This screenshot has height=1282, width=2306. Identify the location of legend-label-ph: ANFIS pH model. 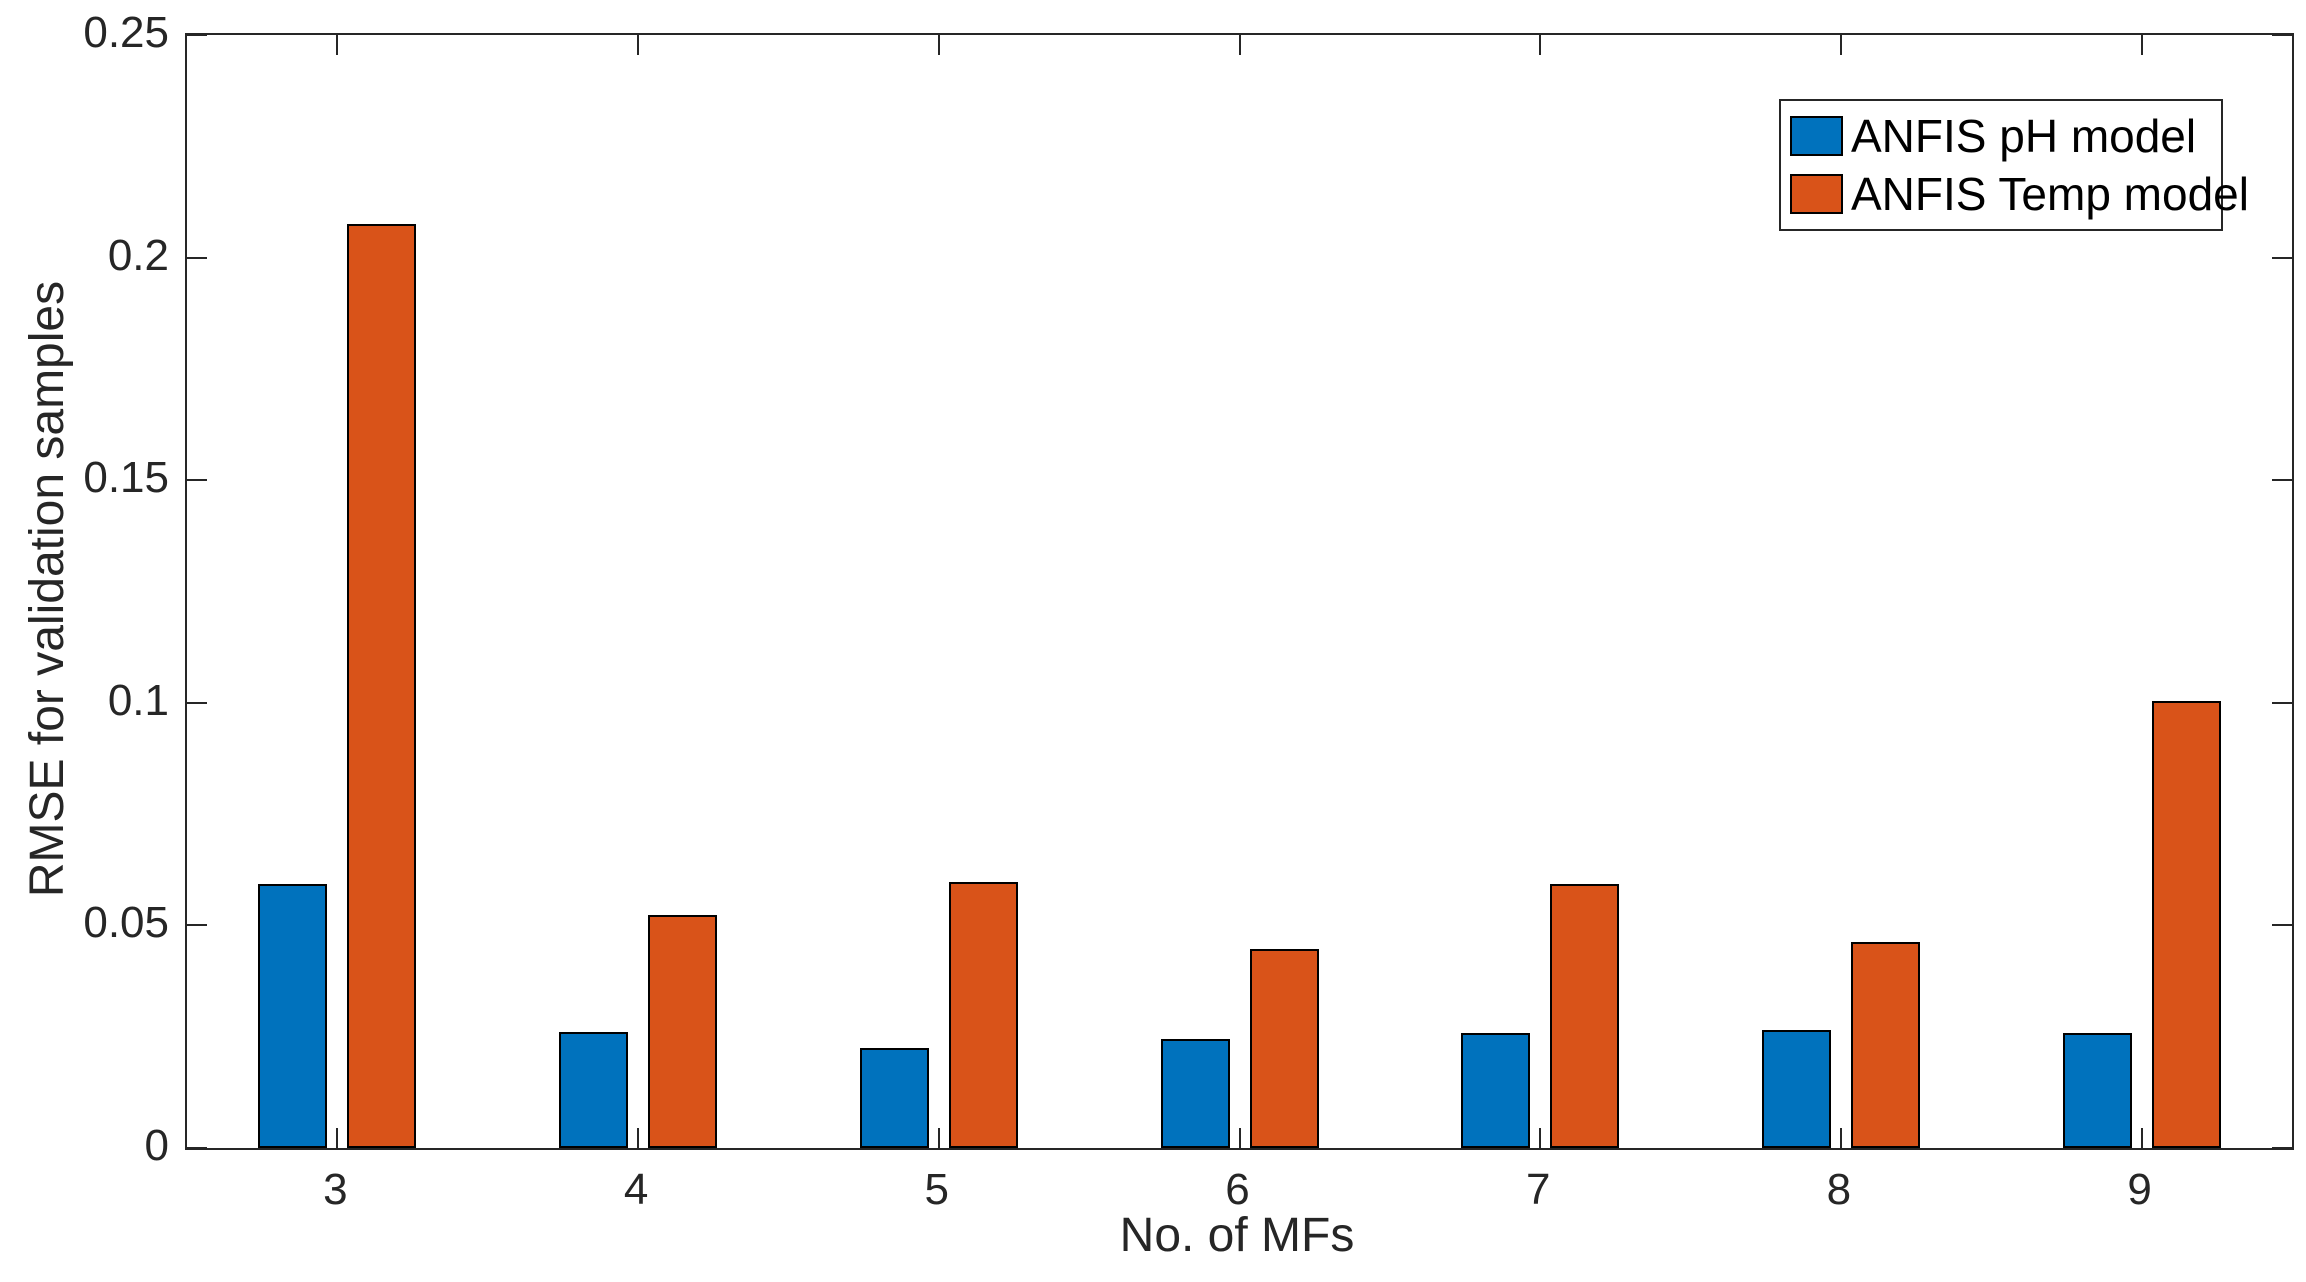
(2024, 136).